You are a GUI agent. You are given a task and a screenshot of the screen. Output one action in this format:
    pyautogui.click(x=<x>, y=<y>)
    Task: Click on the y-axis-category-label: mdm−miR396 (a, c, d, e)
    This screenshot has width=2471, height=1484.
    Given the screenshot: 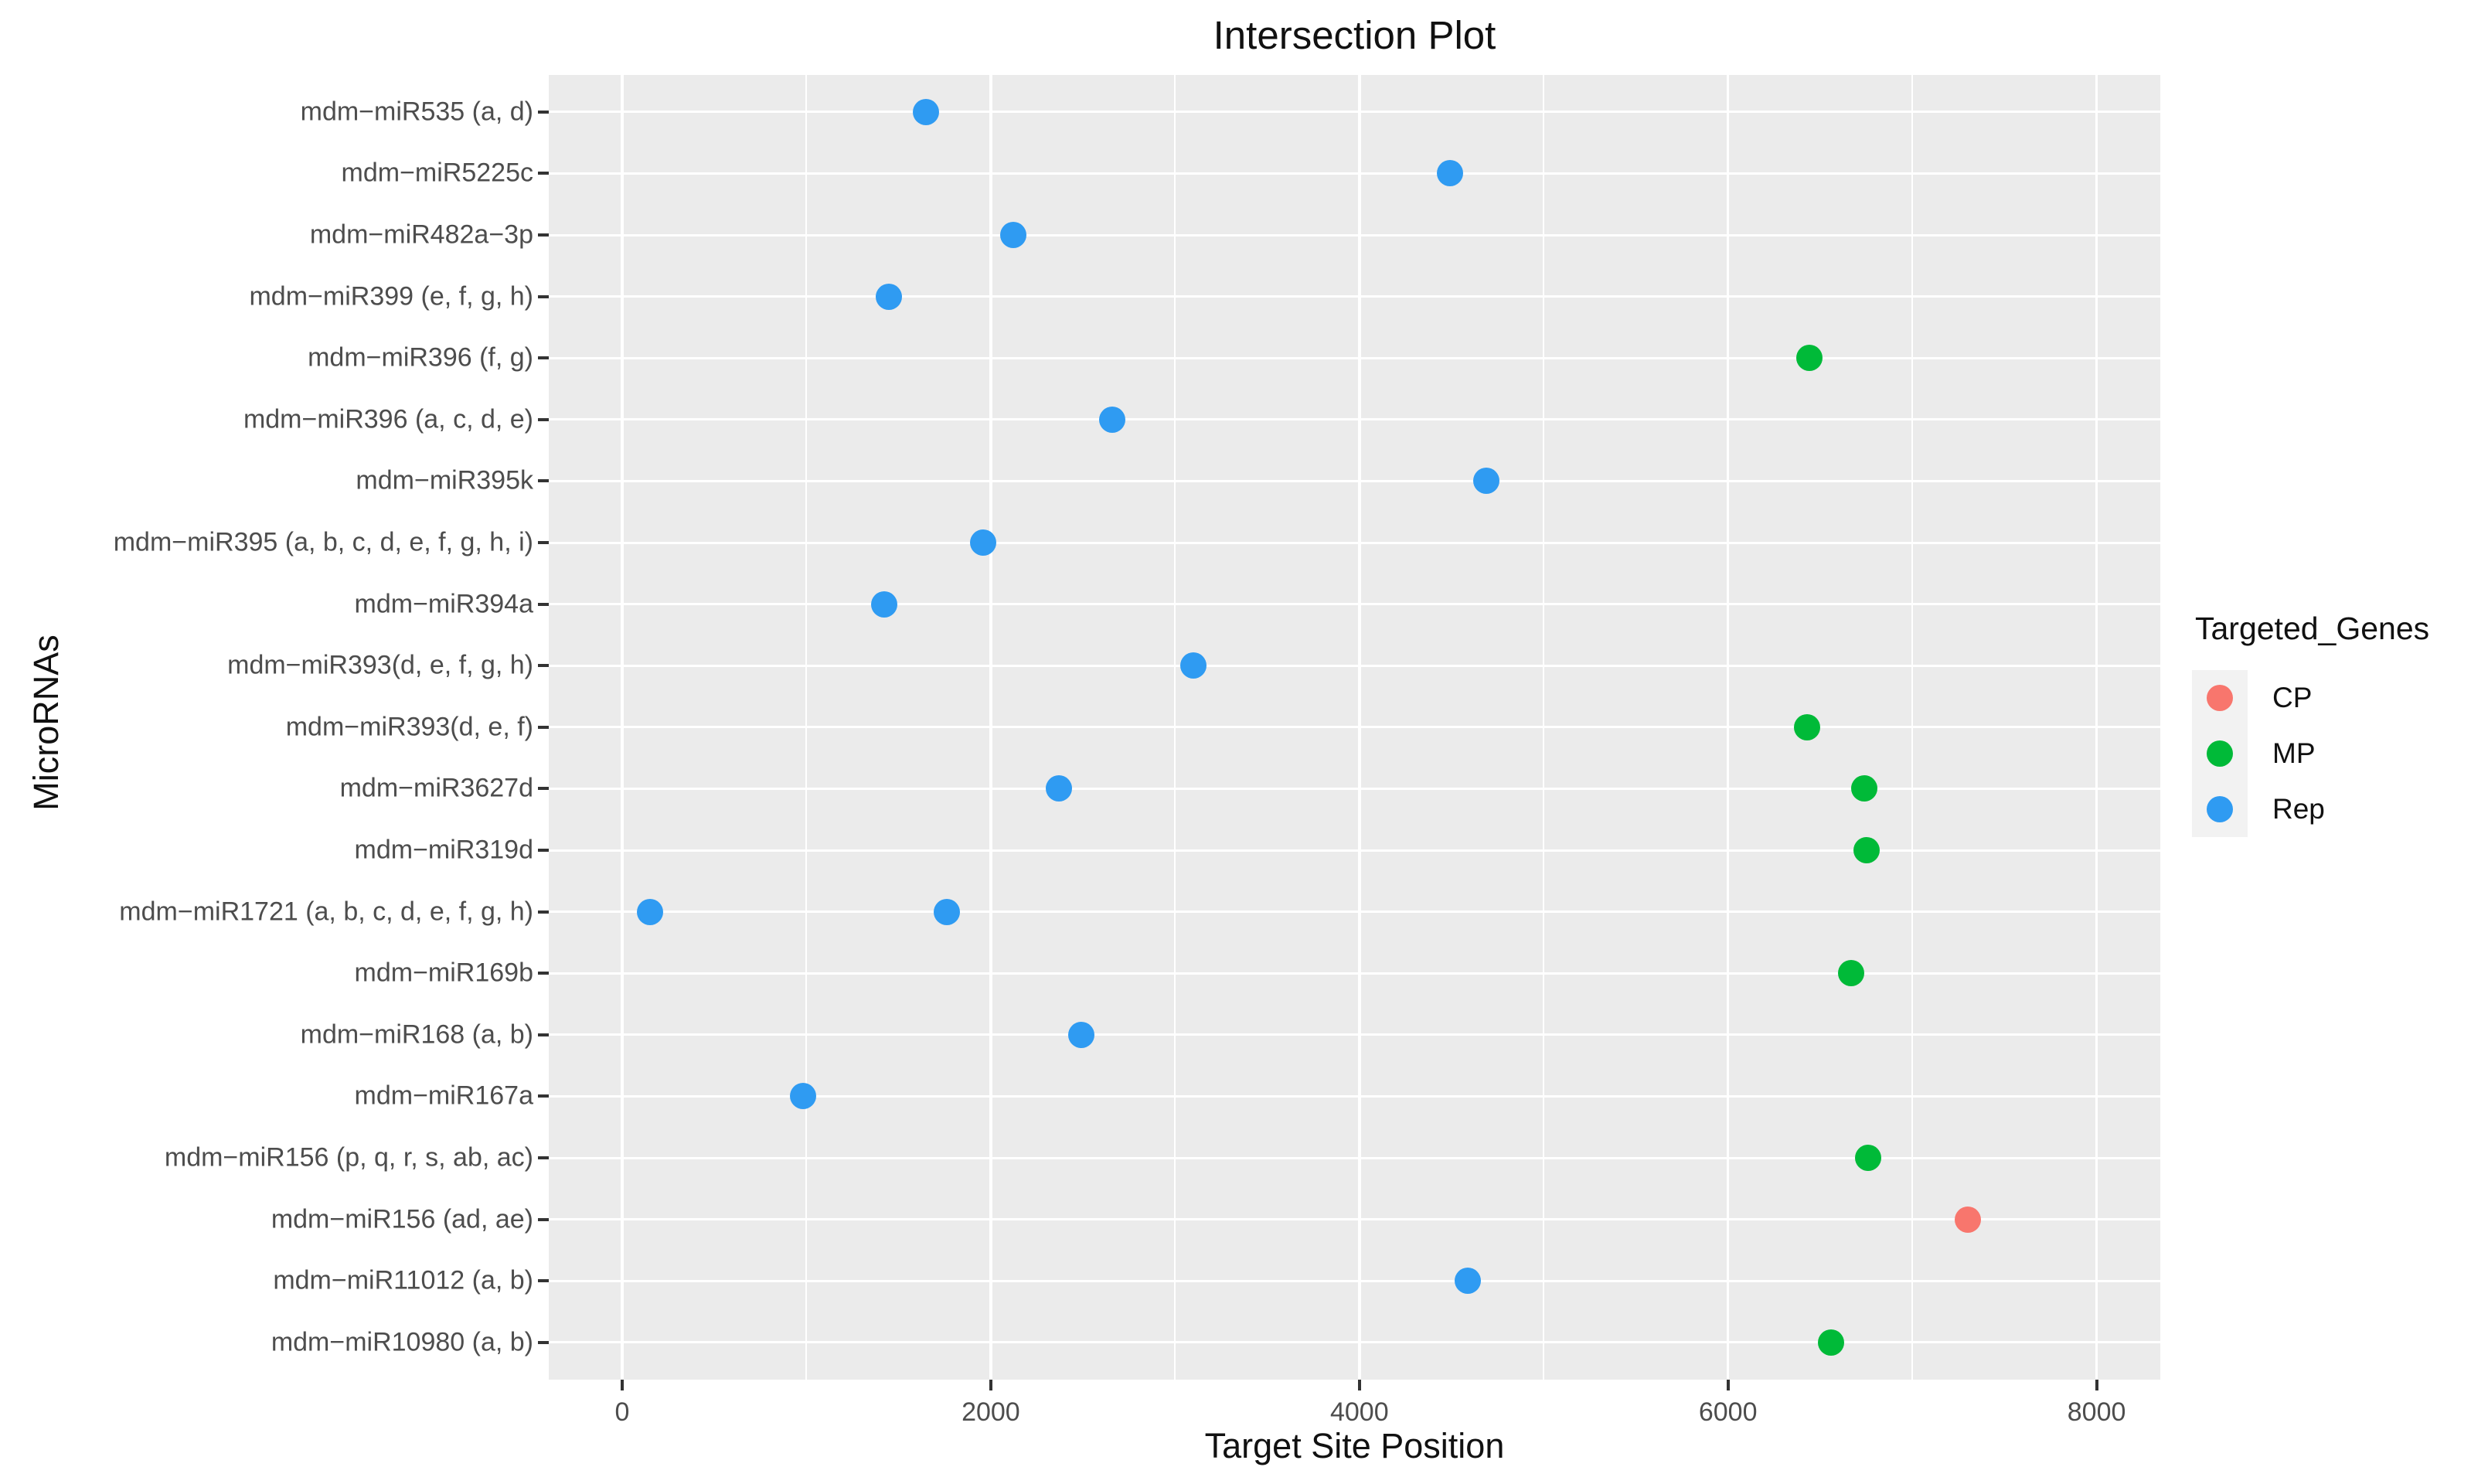 What is the action you would take?
    pyautogui.click(x=388, y=419)
    